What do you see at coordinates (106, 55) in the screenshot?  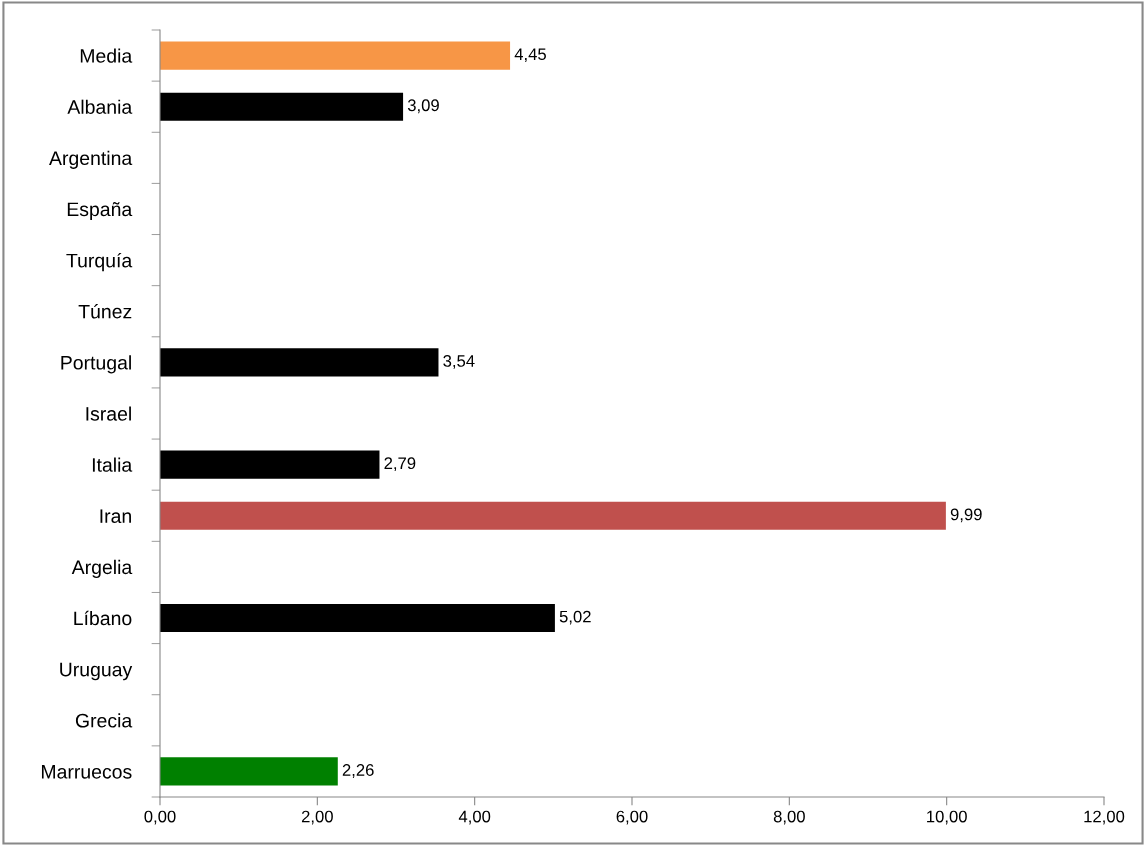 I see `y-tick-label: Media` at bounding box center [106, 55].